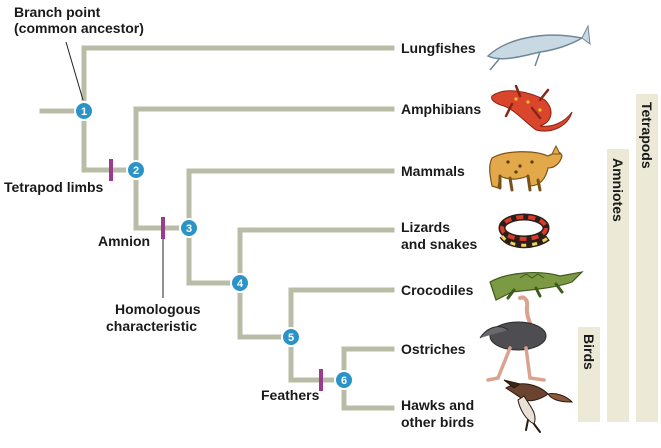  What do you see at coordinates (439, 244) in the screenshot?
I see `taxon-and-snakes: and snakes` at bounding box center [439, 244].